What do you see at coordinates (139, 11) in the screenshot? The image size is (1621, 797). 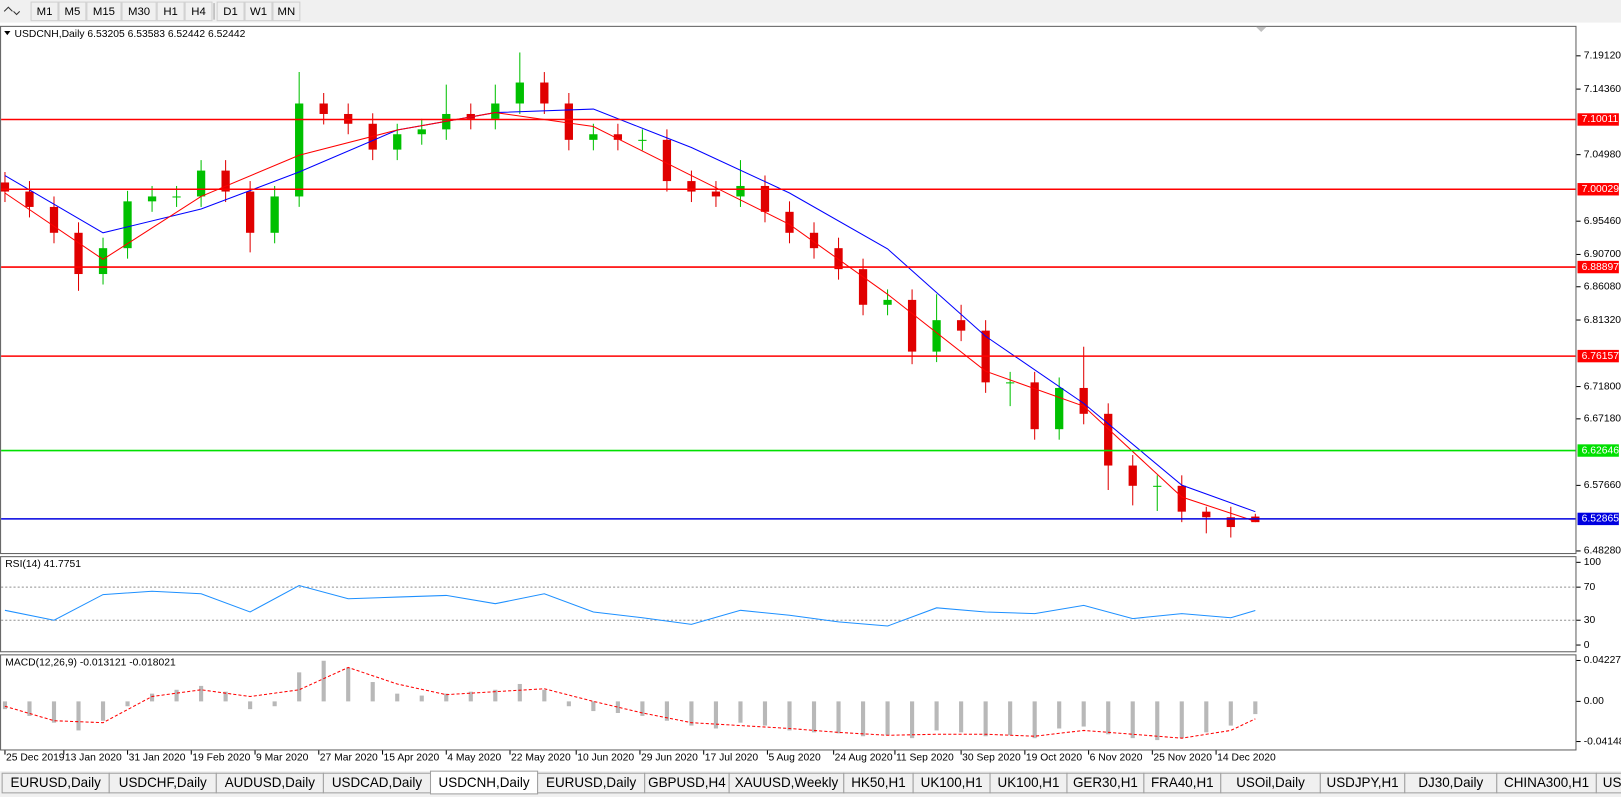 I see `timeframe-button: M30` at bounding box center [139, 11].